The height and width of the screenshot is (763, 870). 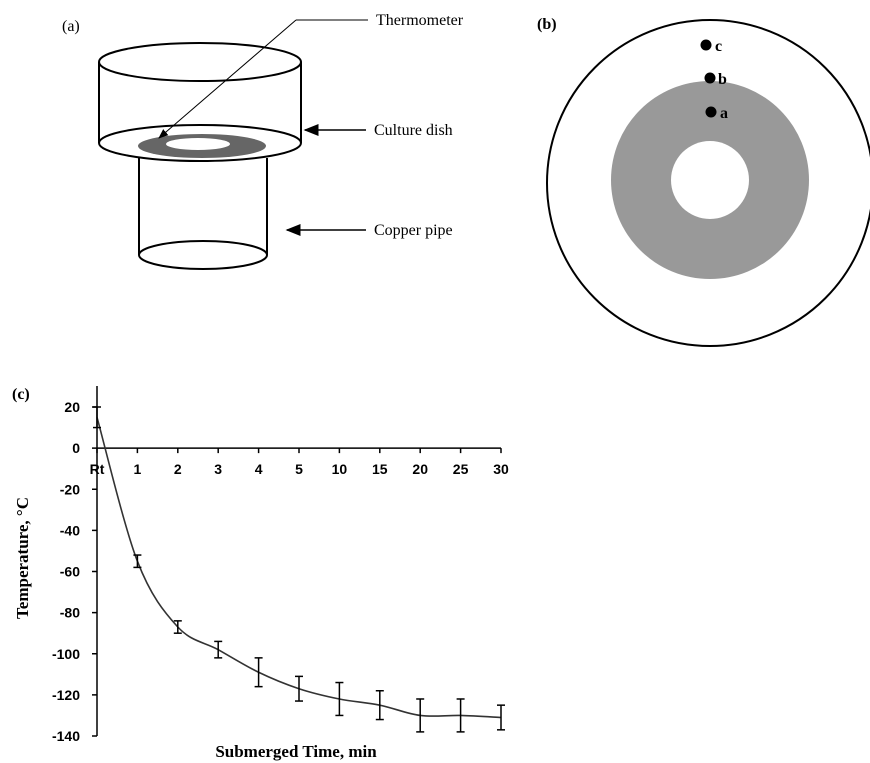 I want to click on x-tick-label: 2, so click(x=178, y=469).